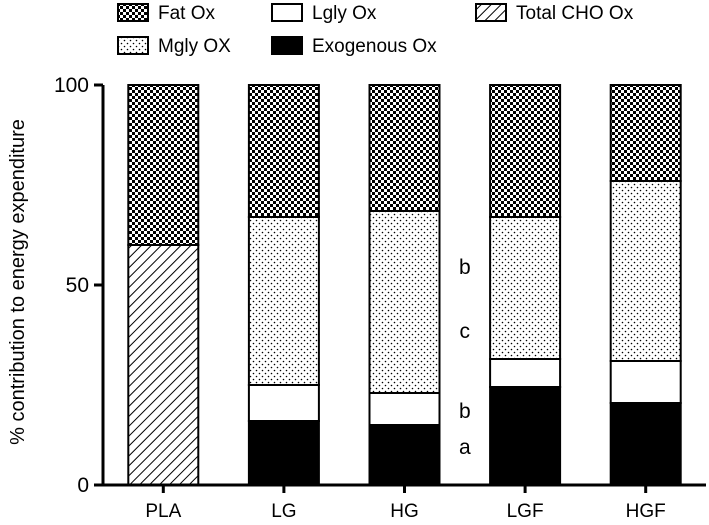 This screenshot has width=709, height=525. What do you see at coordinates (645, 382) in the screenshot?
I see `bar-hgf-lgly-ox` at bounding box center [645, 382].